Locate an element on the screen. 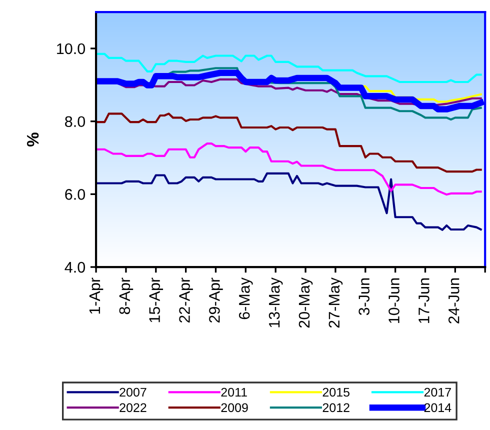 The width and height of the screenshot is (490, 430). legend-label: 2022 is located at coordinates (133, 407).